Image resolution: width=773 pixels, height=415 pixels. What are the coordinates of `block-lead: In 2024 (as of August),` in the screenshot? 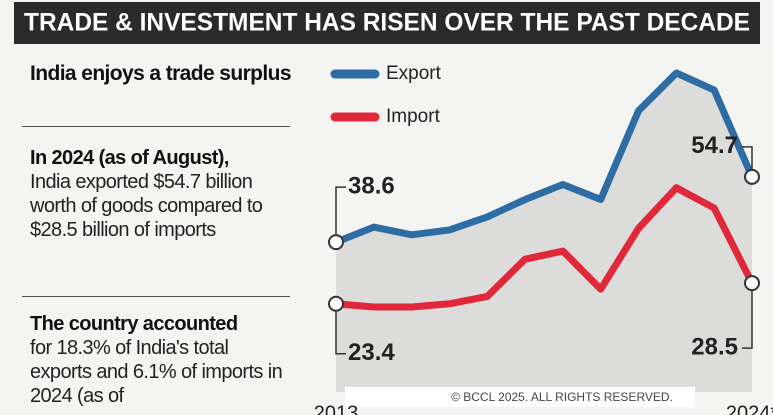 It's located at (129, 158).